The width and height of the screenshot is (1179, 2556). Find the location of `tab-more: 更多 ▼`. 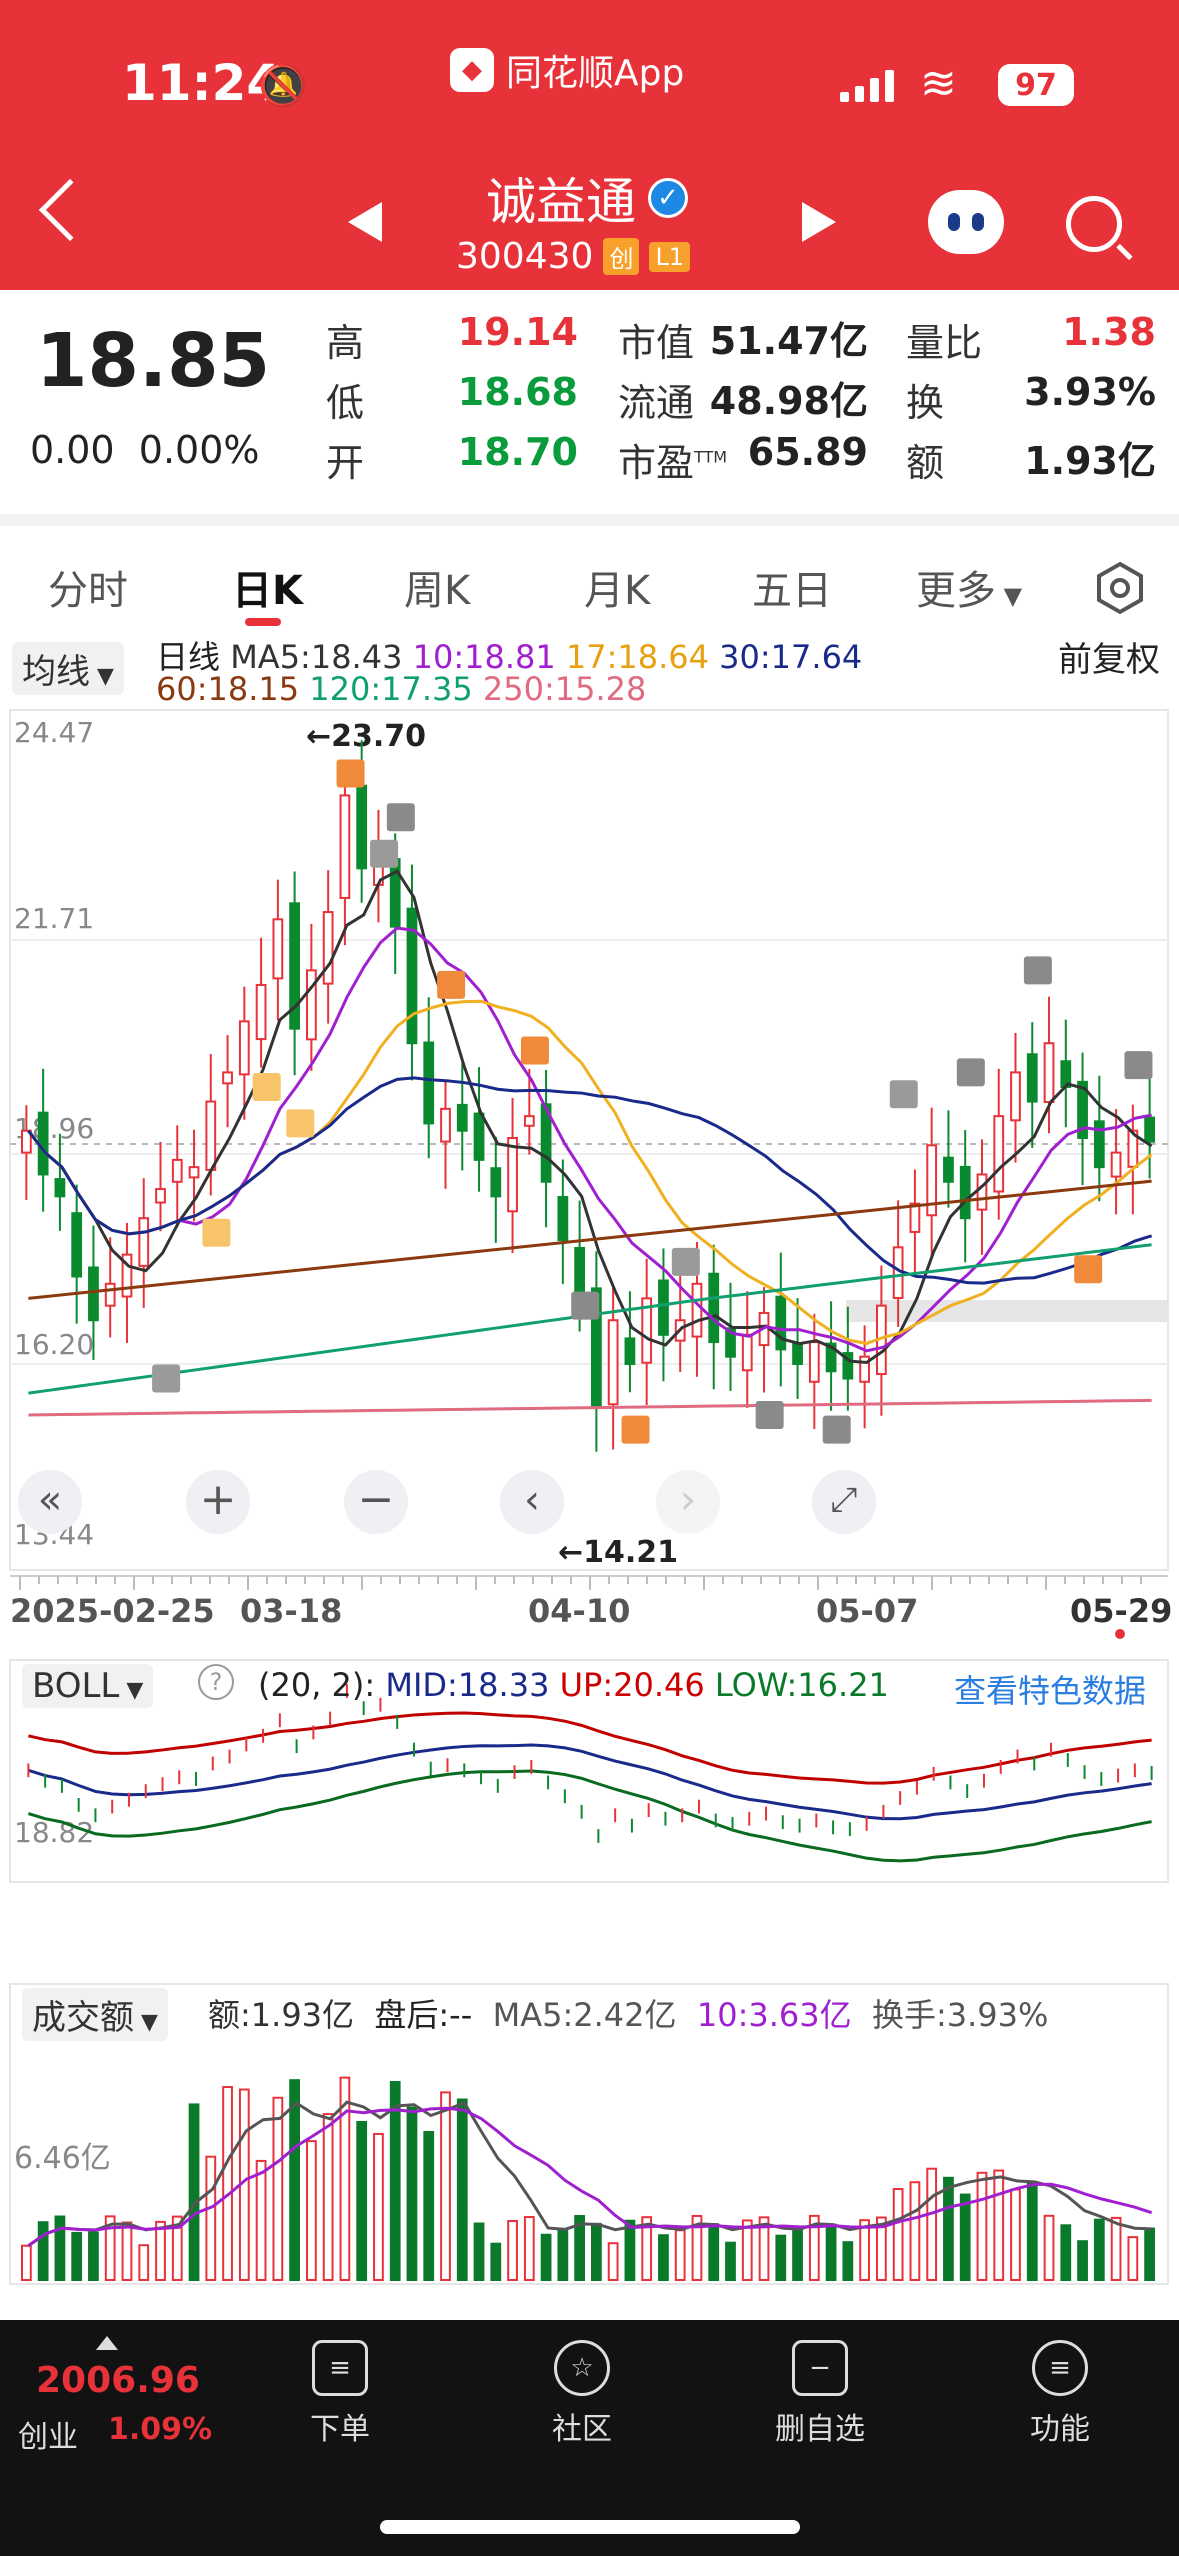

tab-more: 更多 ▼ is located at coordinates (969, 587).